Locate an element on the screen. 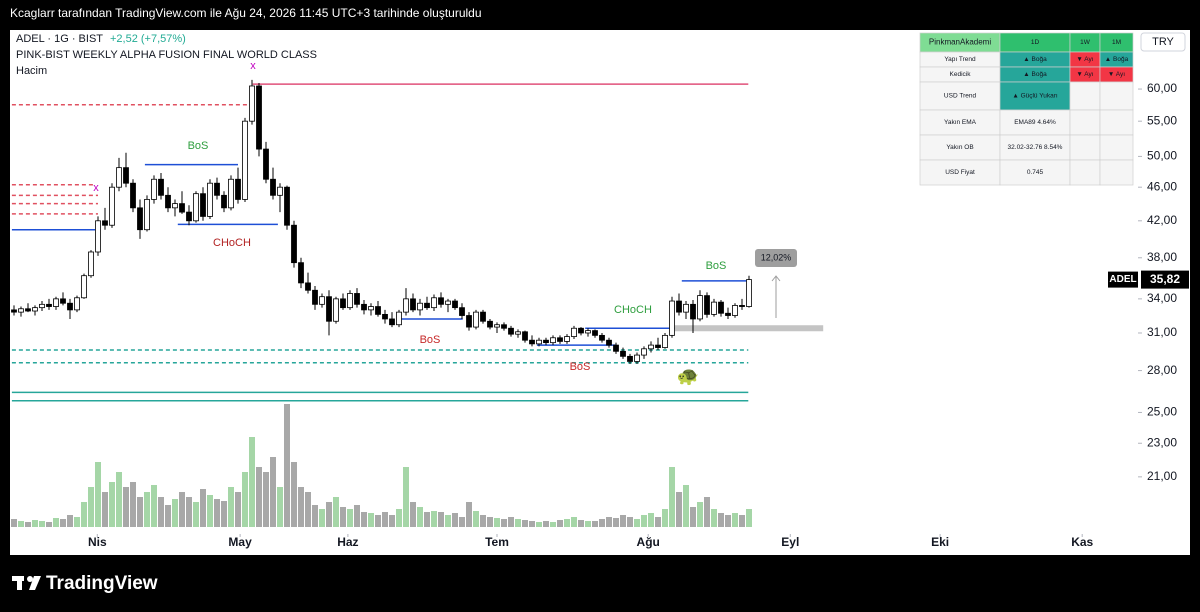 The image size is (1200, 612). currency-box is located at coordinates (1163, 42).